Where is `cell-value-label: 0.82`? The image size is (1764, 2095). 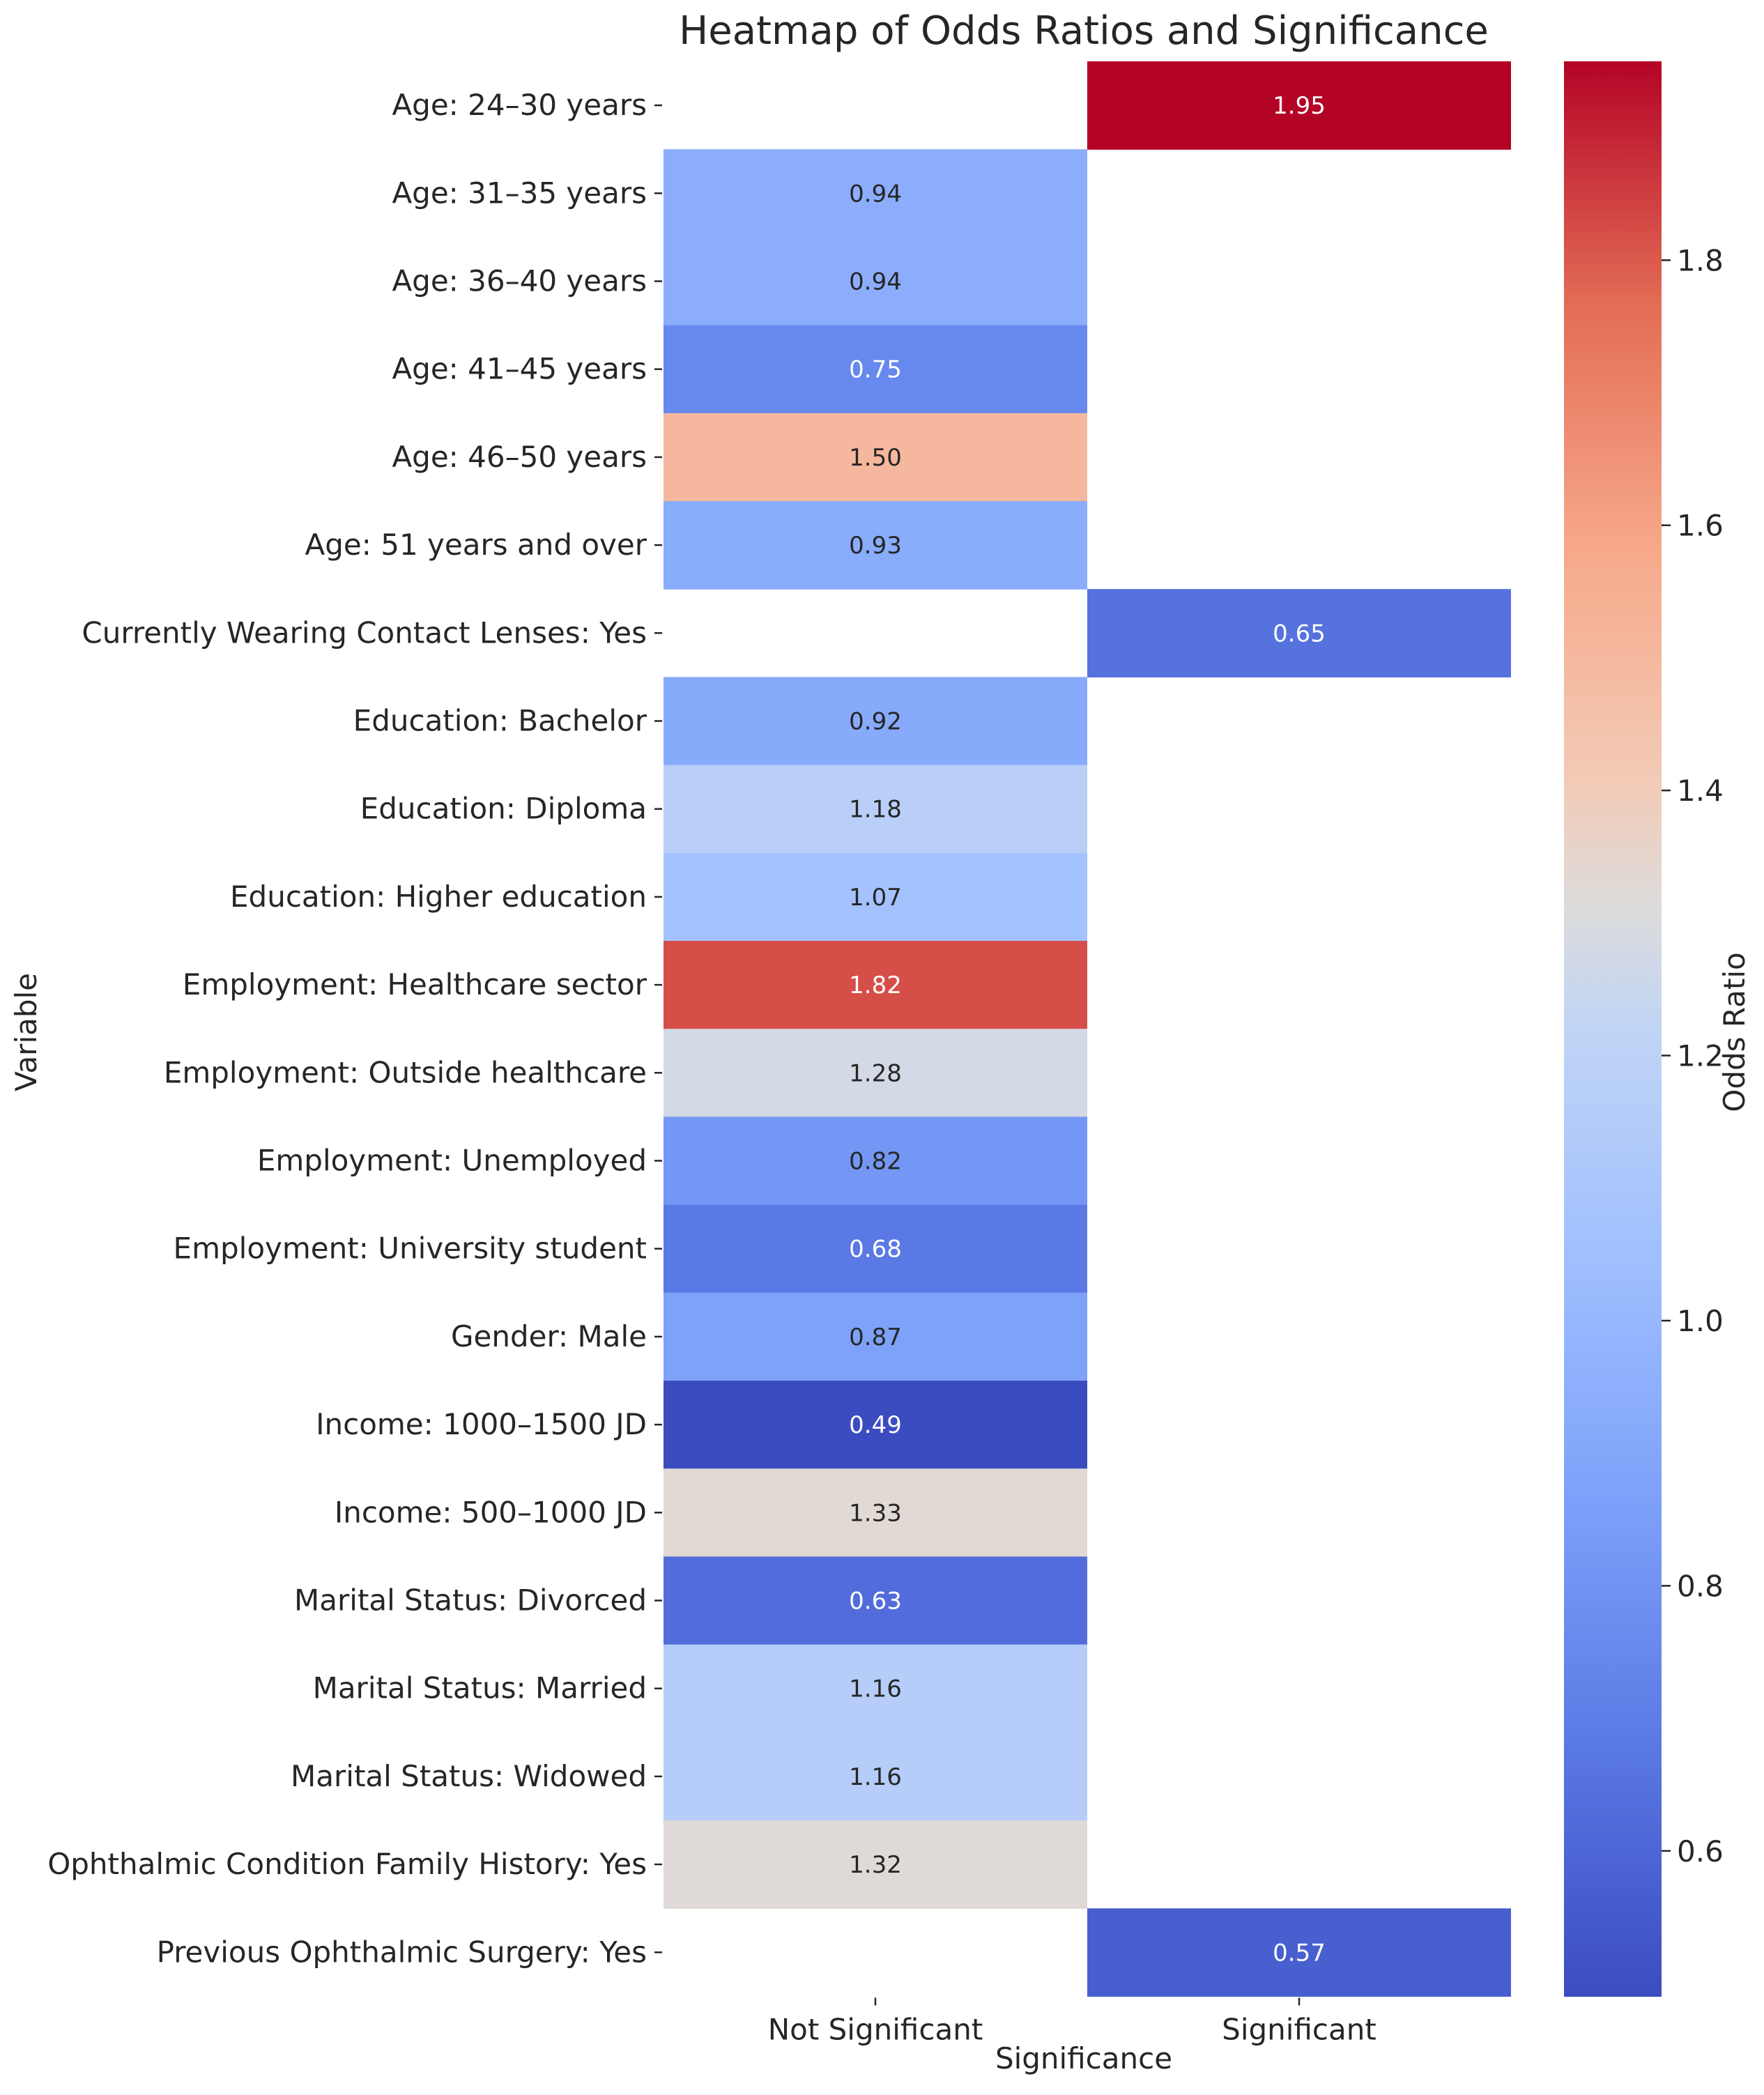 cell-value-label: 0.82 is located at coordinates (875, 1162).